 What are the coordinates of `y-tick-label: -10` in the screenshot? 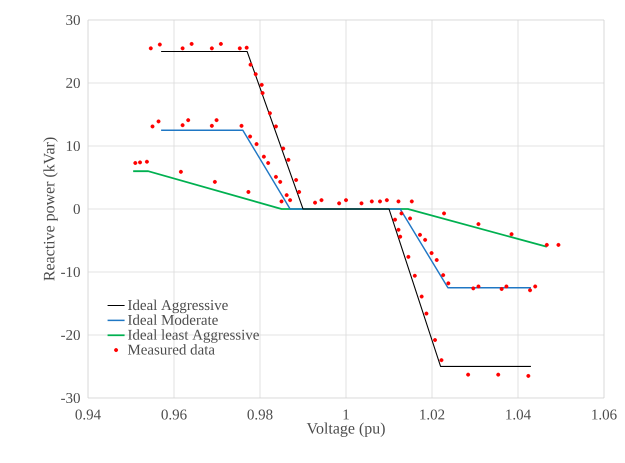 It's located at (70, 272).